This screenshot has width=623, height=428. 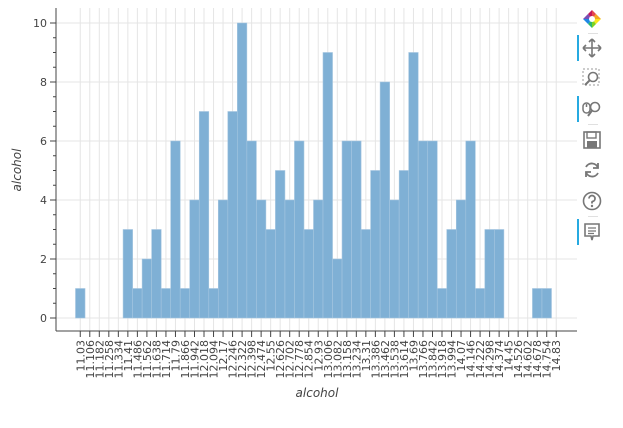 I want to click on y-tick-label: 4, so click(x=43, y=200).